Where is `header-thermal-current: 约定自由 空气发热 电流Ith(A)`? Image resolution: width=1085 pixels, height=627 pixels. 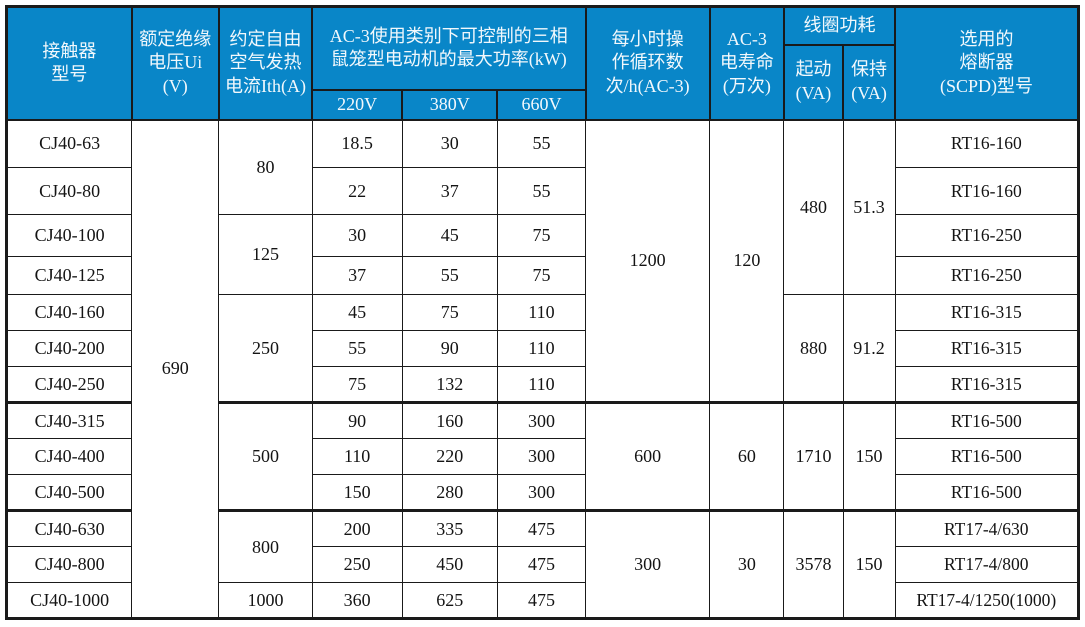 header-thermal-current: 约定自由 空气发热 电流Ith(A) is located at coordinates (265, 63).